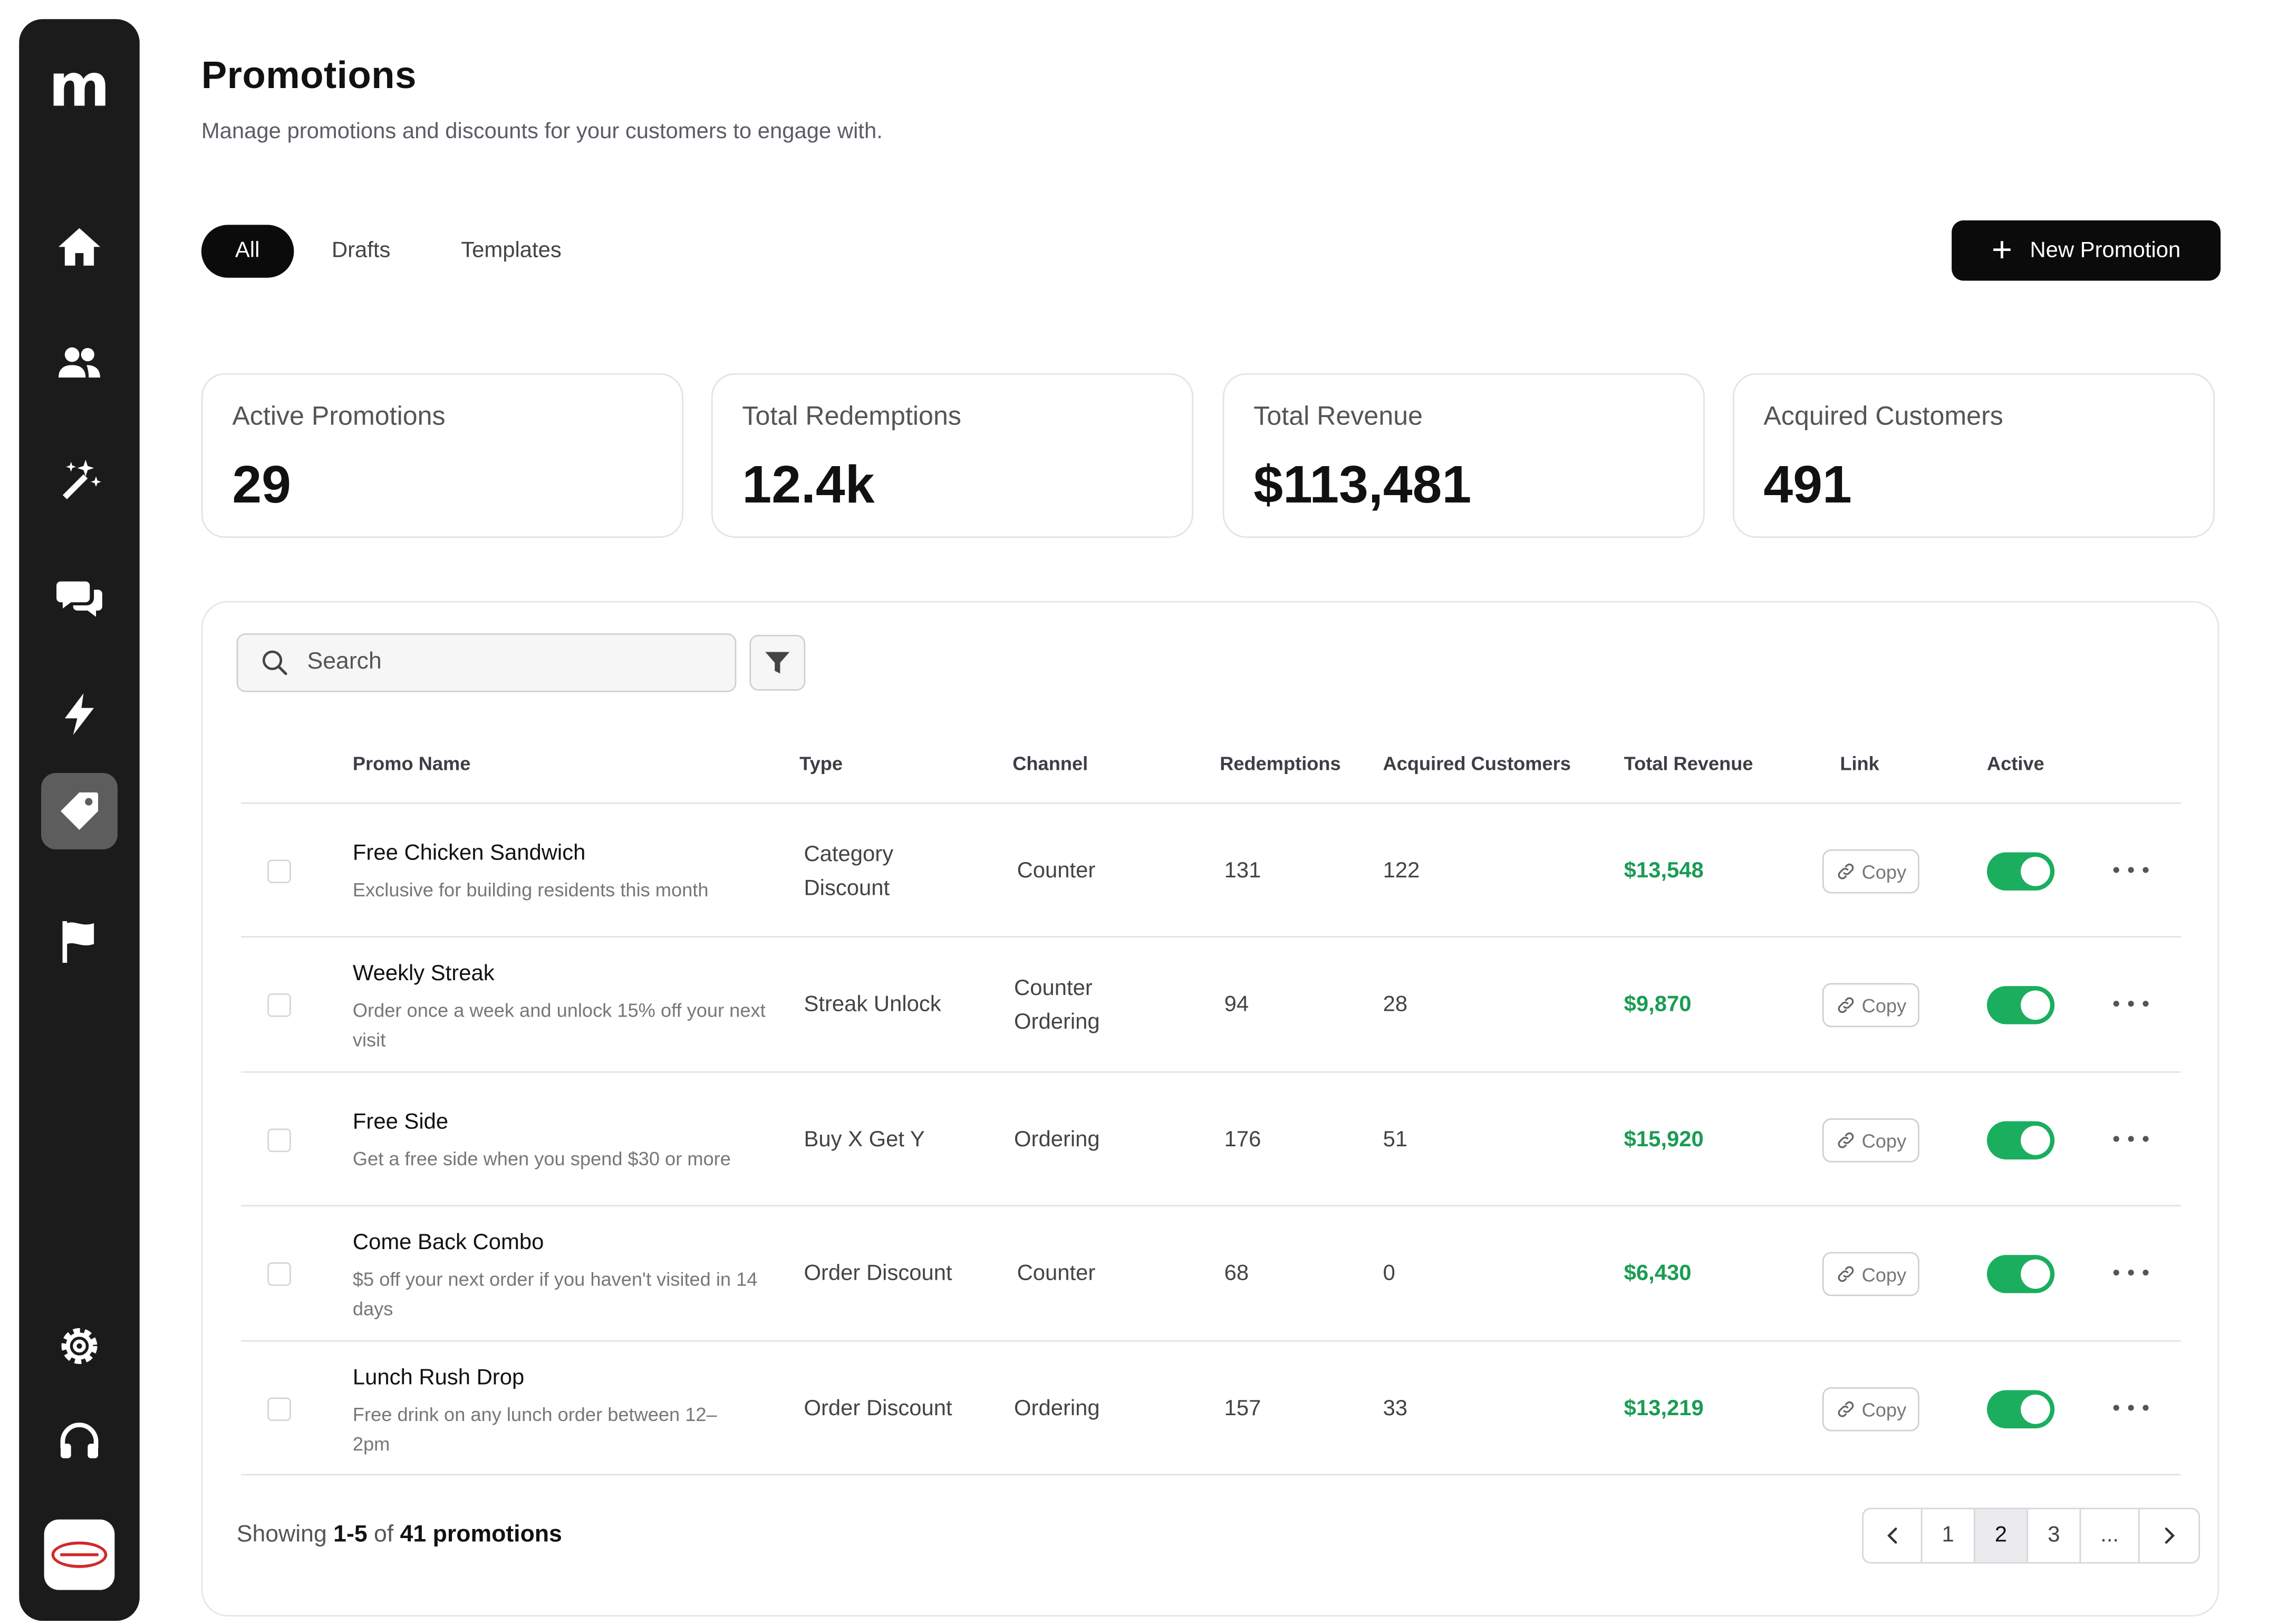  What do you see at coordinates (1242, 870) in the screenshot?
I see `promo-redemptions: 131` at bounding box center [1242, 870].